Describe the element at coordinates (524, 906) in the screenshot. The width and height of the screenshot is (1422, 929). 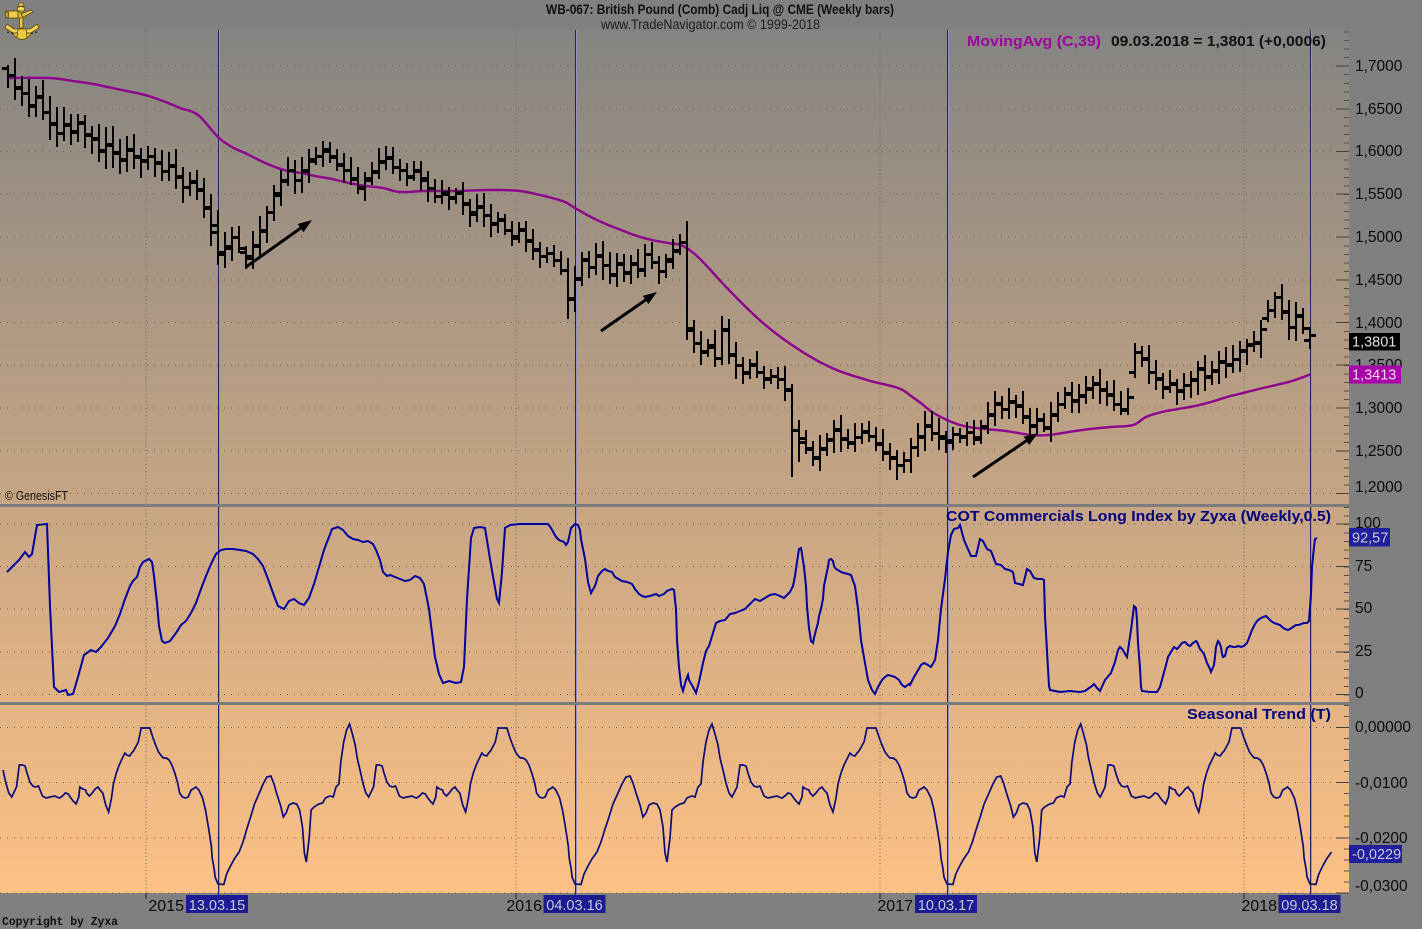
I see `svg-text: 2016` at that location.